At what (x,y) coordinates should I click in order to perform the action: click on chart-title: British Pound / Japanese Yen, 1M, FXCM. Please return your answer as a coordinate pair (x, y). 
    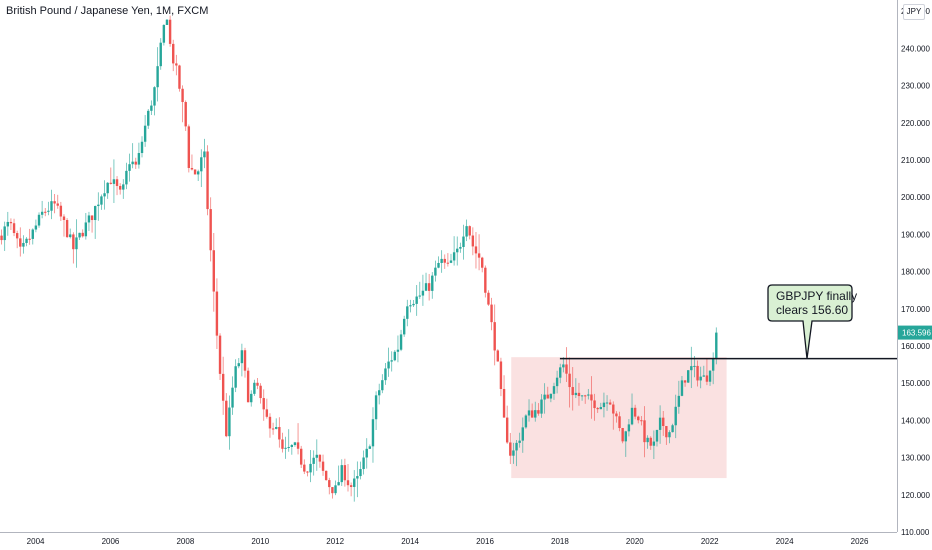
    Looking at the image, I should click on (107, 11).